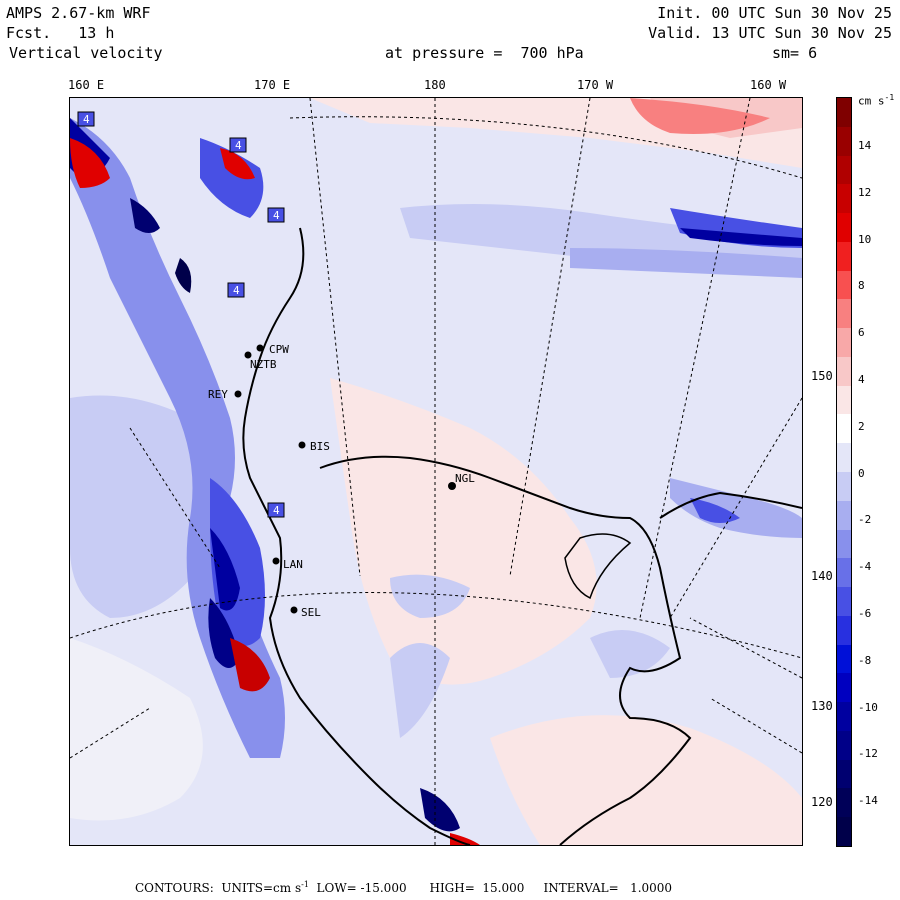 The image size is (900, 900). What do you see at coordinates (435, 85) in the screenshot?
I see `lon-label-180: 180` at bounding box center [435, 85].